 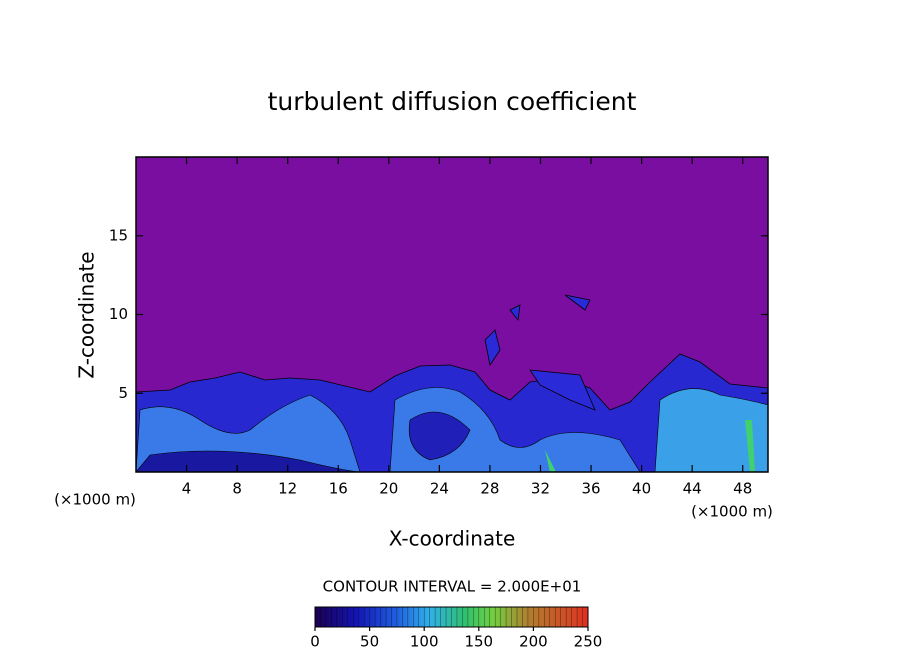 What do you see at coordinates (452, 101) in the screenshot?
I see `chart-title: turbulent diffusion coefficient` at bounding box center [452, 101].